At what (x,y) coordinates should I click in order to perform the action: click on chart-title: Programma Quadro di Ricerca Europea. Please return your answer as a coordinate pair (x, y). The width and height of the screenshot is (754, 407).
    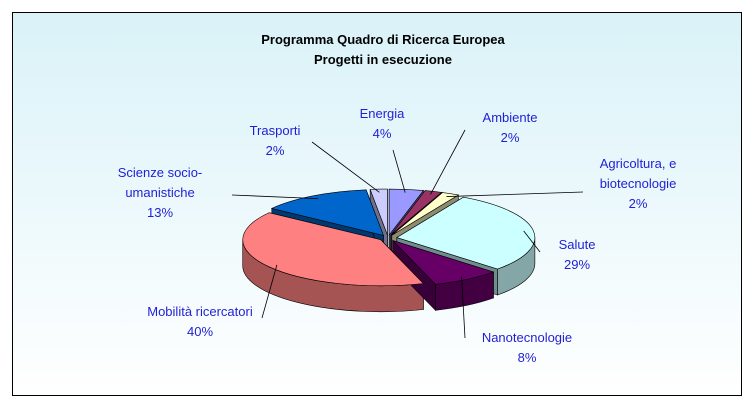
    Looking at the image, I should click on (383, 39).